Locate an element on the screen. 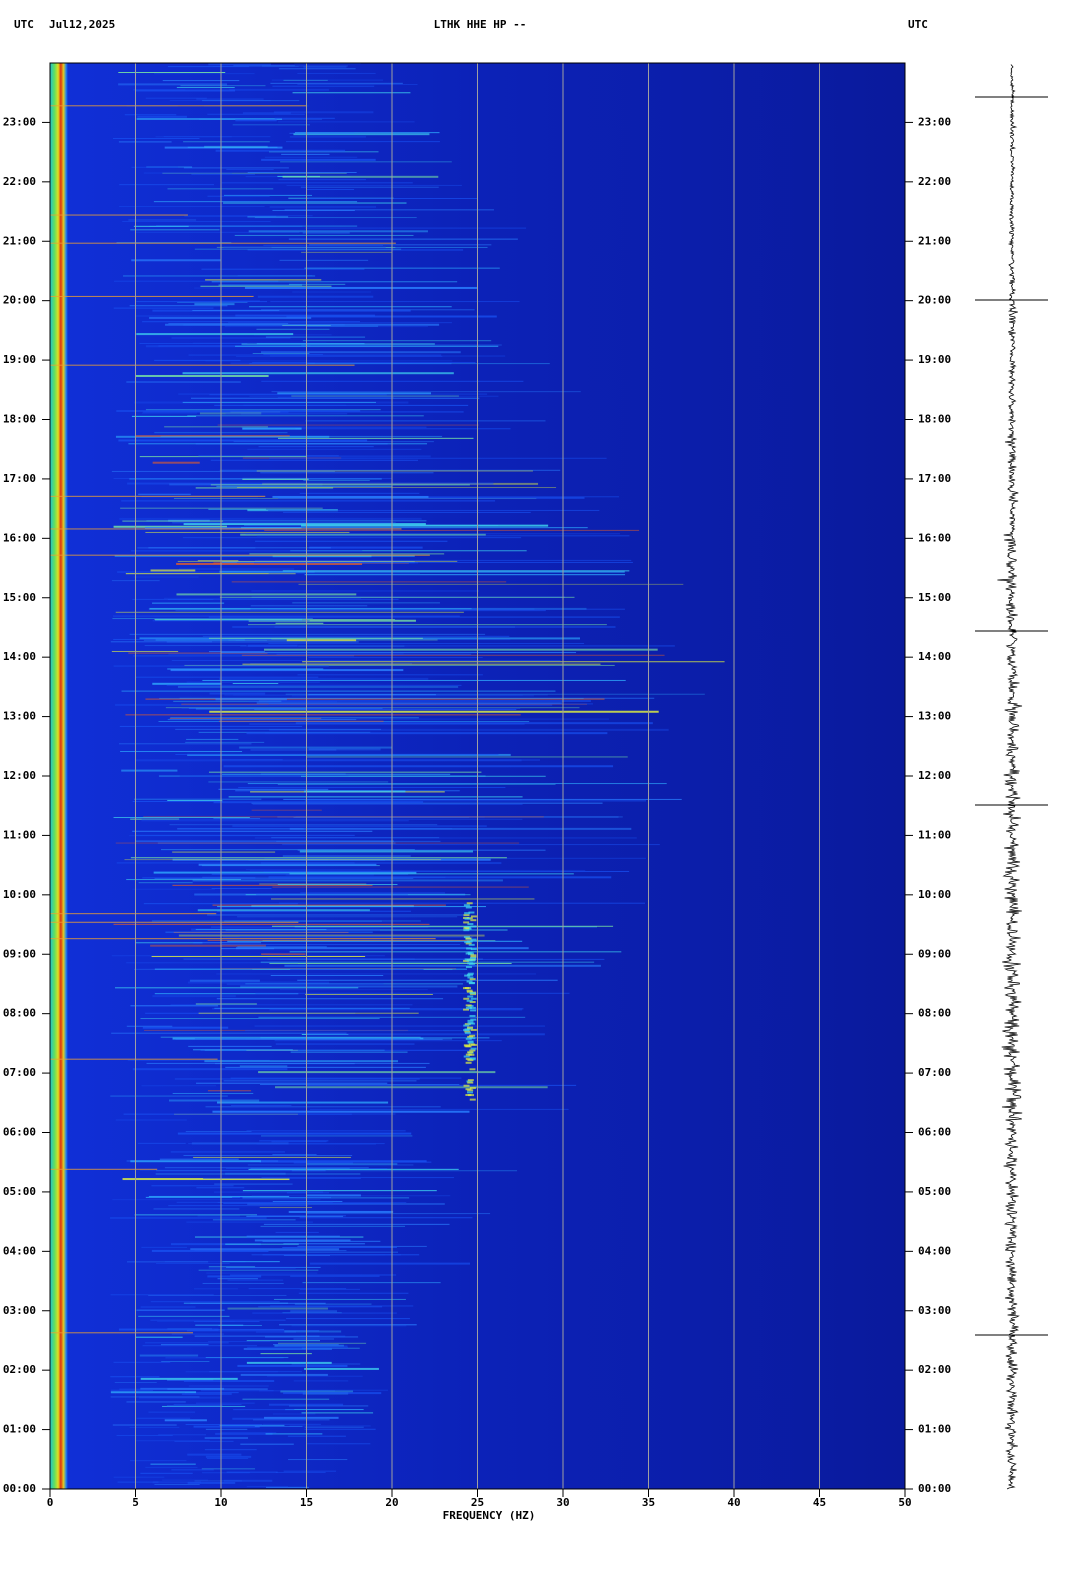 Image resolution: width=1066 pixels, height=1584 pixels. y-tick-label: 17:00 is located at coordinates (19, 478).